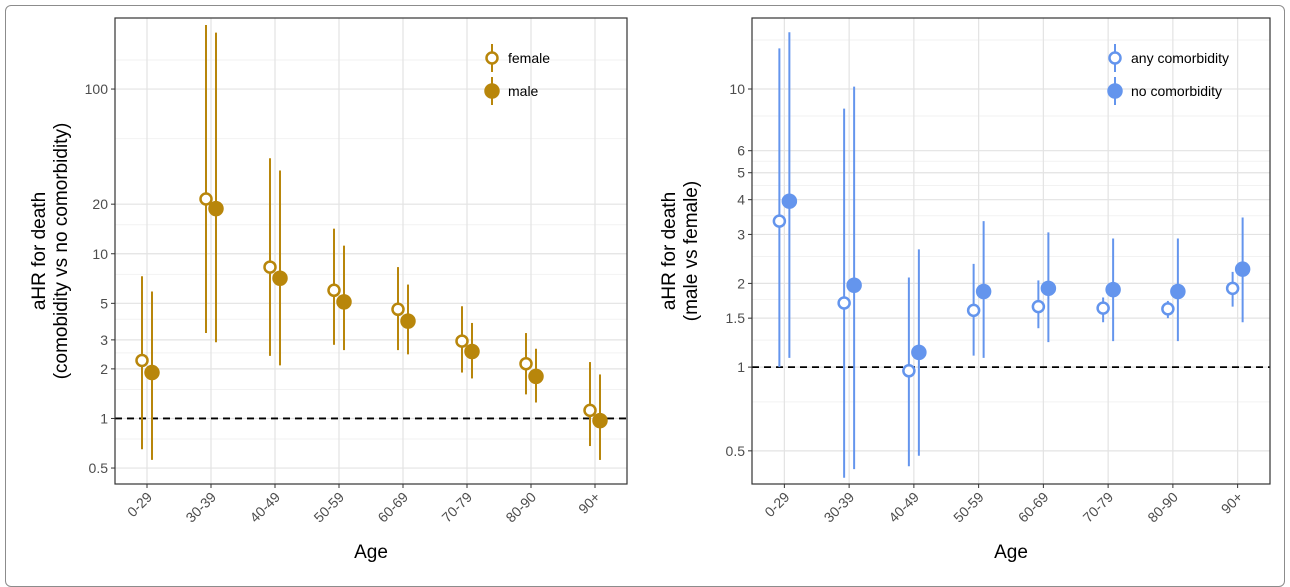 The image size is (1290, 587). I want to click on legend-label: any comorbidity, so click(1180, 58).